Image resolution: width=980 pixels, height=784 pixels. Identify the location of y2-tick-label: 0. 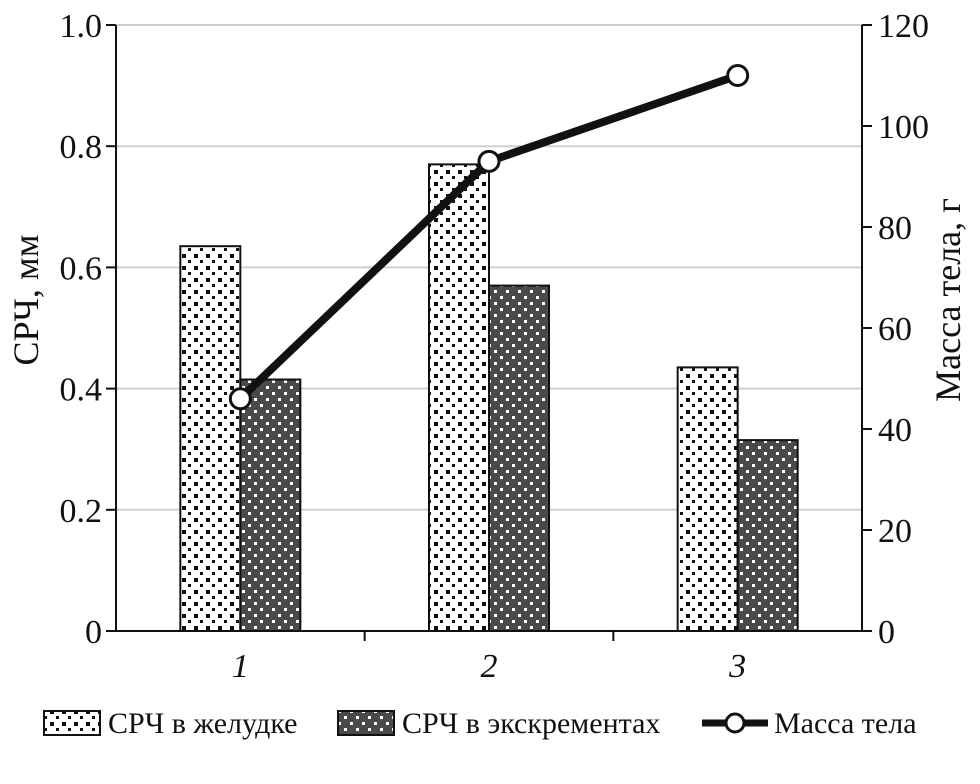
(886, 632).